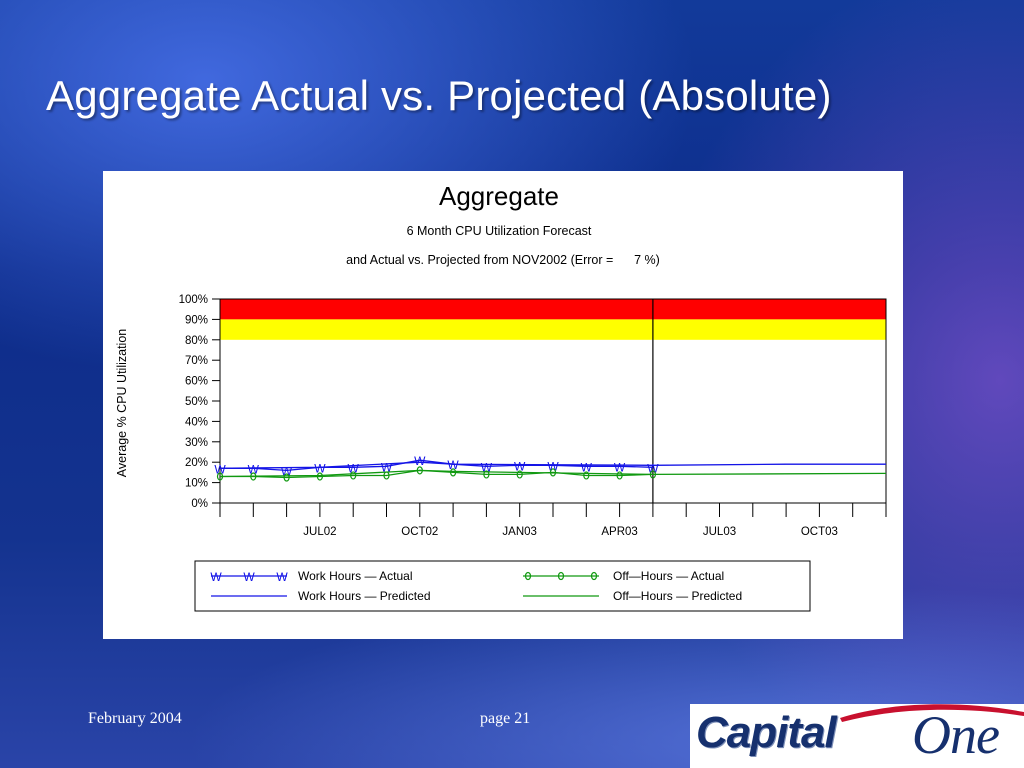 Image resolution: width=1024 pixels, height=768 pixels. What do you see at coordinates (668, 576) in the screenshot?
I see `legend-label: Off—Hours — Actual` at bounding box center [668, 576].